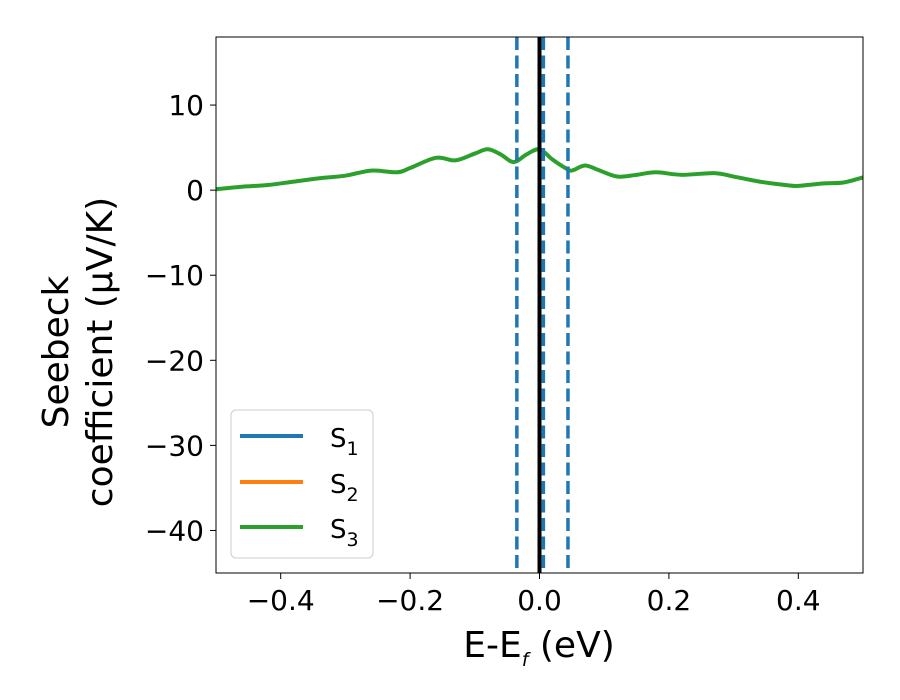  I want to click on x-tick-label: −0.2, so click(410, 600).